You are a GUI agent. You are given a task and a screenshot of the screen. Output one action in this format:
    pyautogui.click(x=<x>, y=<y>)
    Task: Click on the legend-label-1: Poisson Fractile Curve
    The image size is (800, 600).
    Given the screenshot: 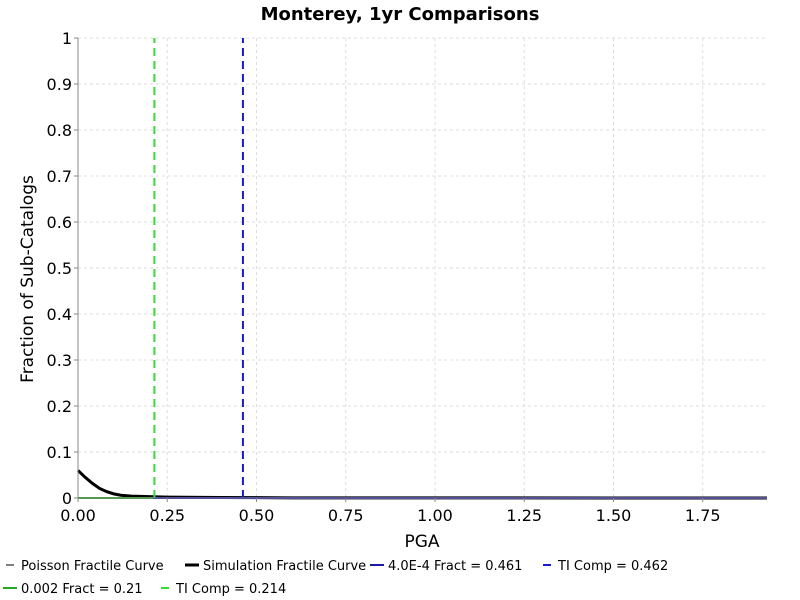 What is the action you would take?
    pyautogui.click(x=92, y=566)
    